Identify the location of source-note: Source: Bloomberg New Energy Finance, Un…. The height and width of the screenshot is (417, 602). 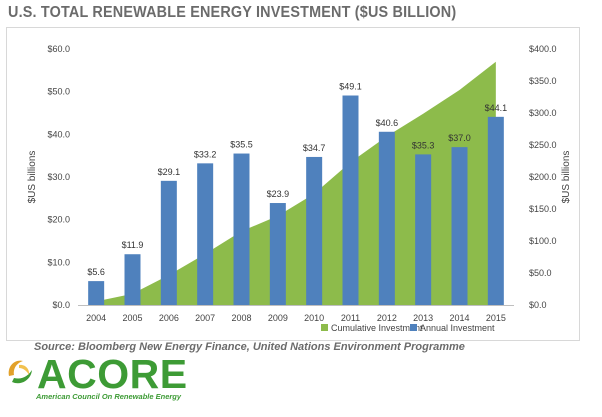
(249, 347).